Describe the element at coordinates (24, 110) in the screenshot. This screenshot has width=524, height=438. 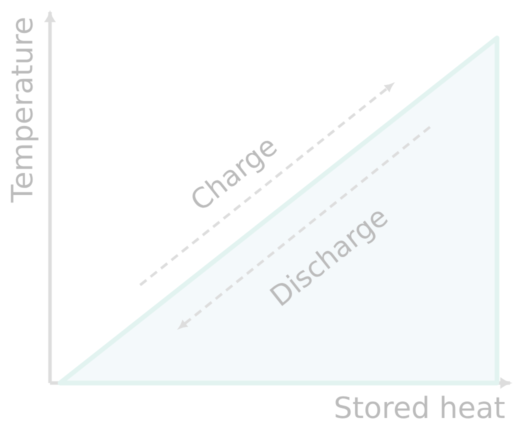
I see `y-axis-title: Temperature` at that location.